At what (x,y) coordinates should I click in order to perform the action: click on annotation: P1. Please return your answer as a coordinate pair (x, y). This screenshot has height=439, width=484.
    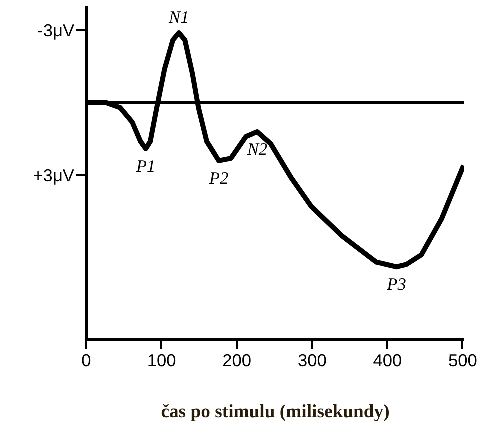
    Looking at the image, I should click on (145, 166).